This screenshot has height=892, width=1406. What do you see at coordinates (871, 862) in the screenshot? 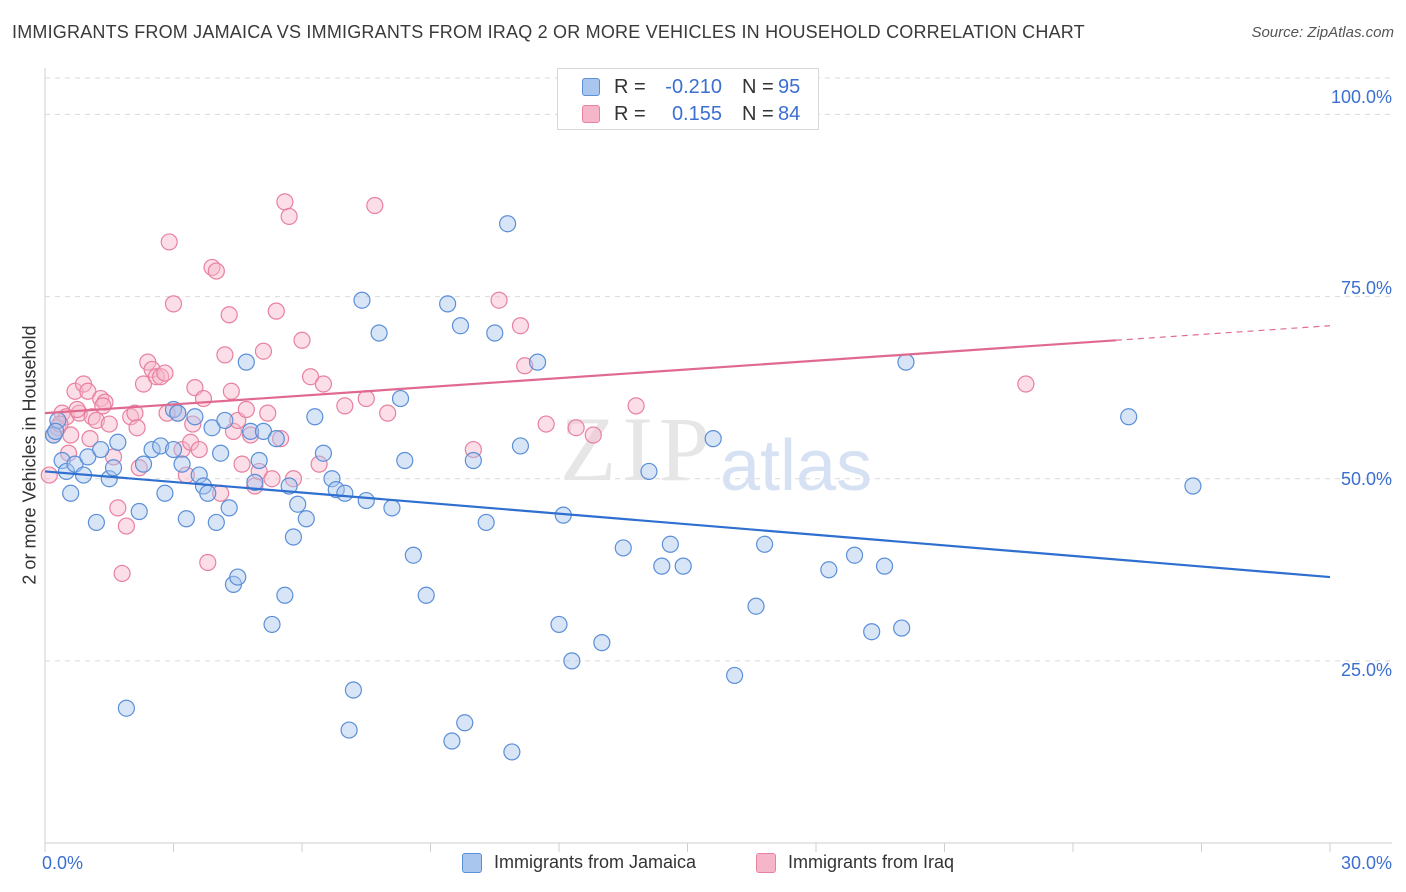
I see `iraq-legend-label: Immigrants from Iraq` at bounding box center [871, 862].